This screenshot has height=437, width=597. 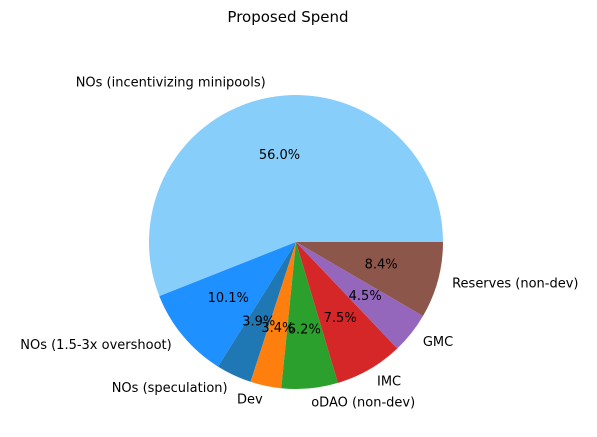 What do you see at coordinates (381, 265) in the screenshot?
I see `pct-label-reserves-non-dev: 8.4%` at bounding box center [381, 265].